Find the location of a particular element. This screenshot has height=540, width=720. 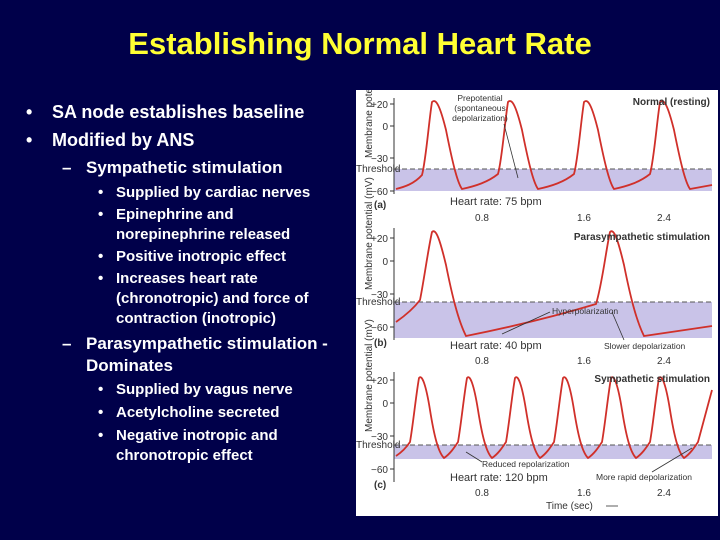

panel-name: Normal (resting) is located at coordinates (671, 102).